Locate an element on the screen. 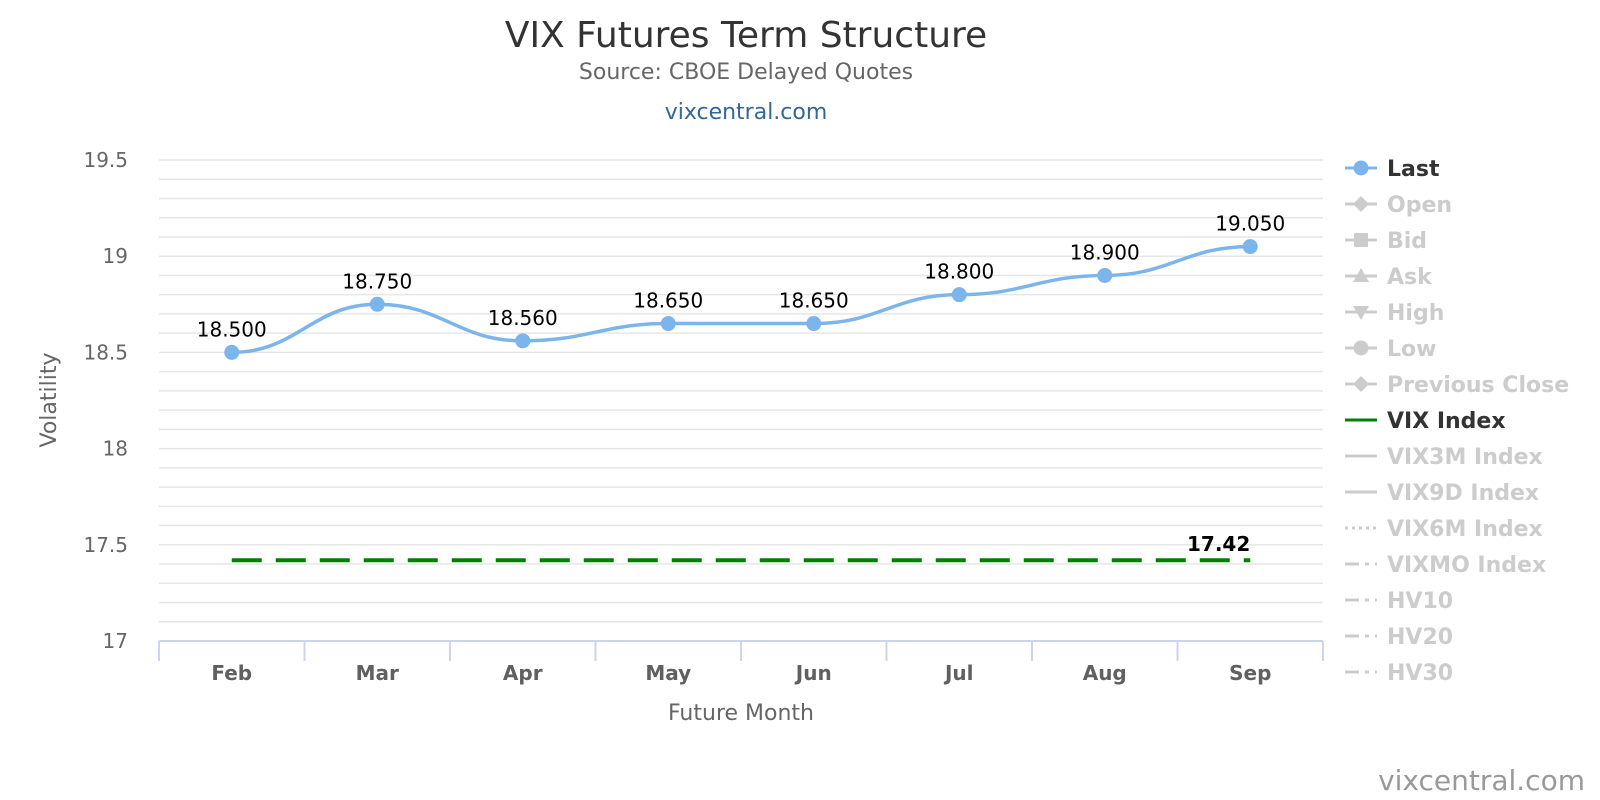 This screenshot has height=800, width=1600. legend-item-vix3m-index: VIX3M Index is located at coordinates (1444, 457).